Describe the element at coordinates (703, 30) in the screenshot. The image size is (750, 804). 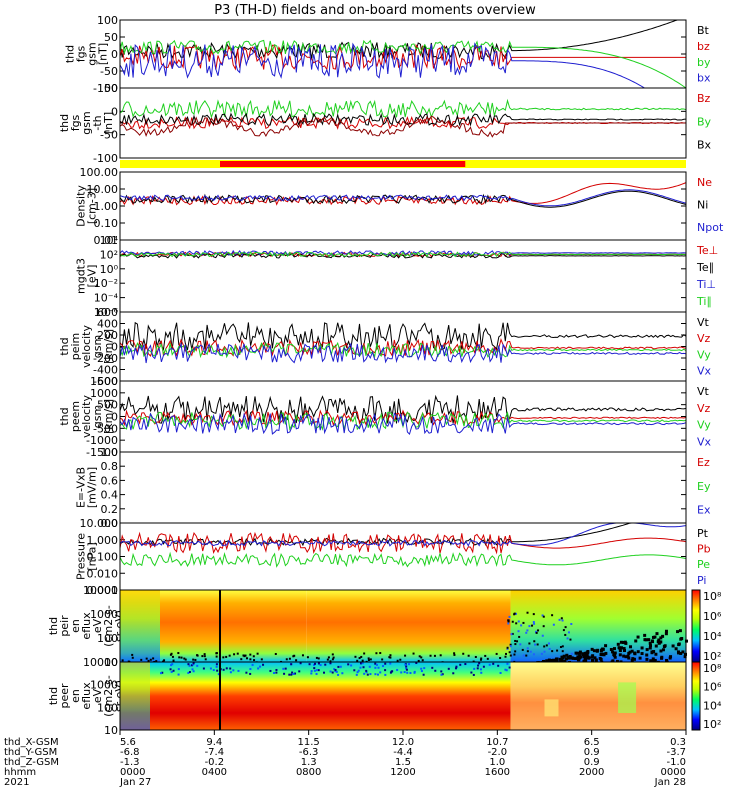
I see `legend-label: Bt` at that location.